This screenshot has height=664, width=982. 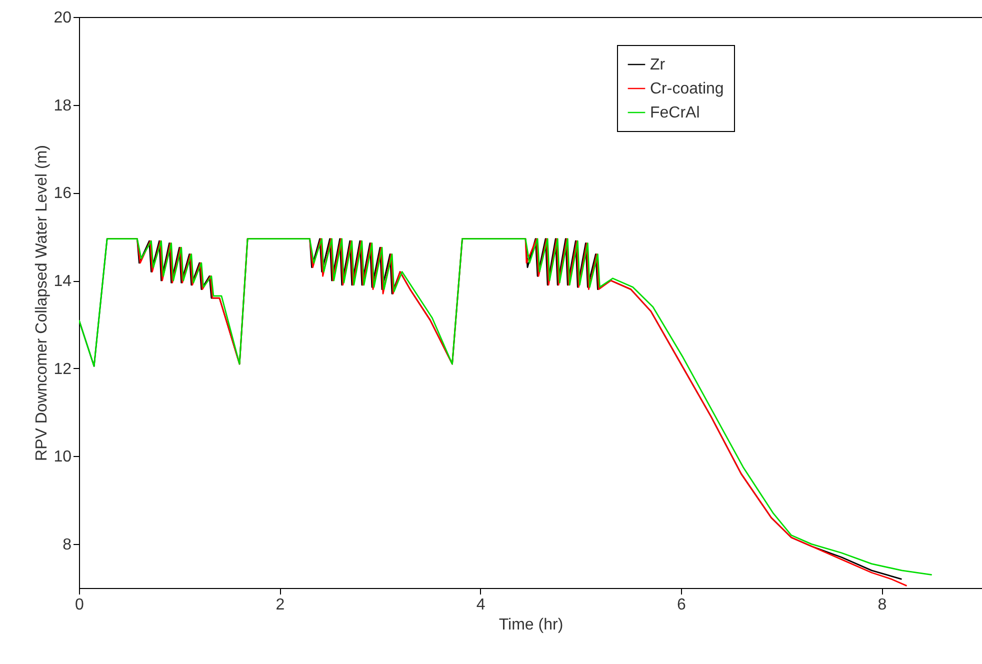 What do you see at coordinates (687, 89) in the screenshot?
I see `legend-label: Cr-coating` at bounding box center [687, 89].